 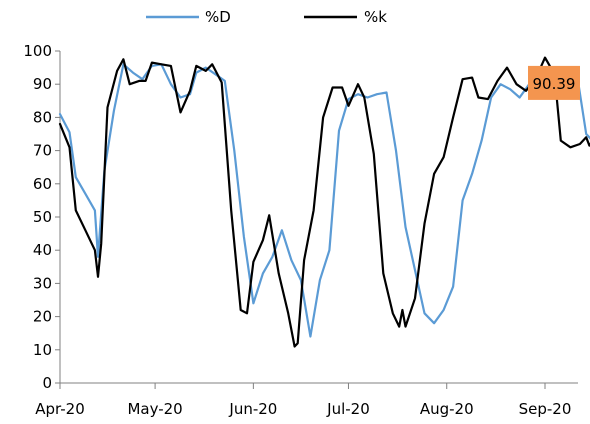 I want to click on x-tick-label: Apr-20, so click(x=60, y=409).